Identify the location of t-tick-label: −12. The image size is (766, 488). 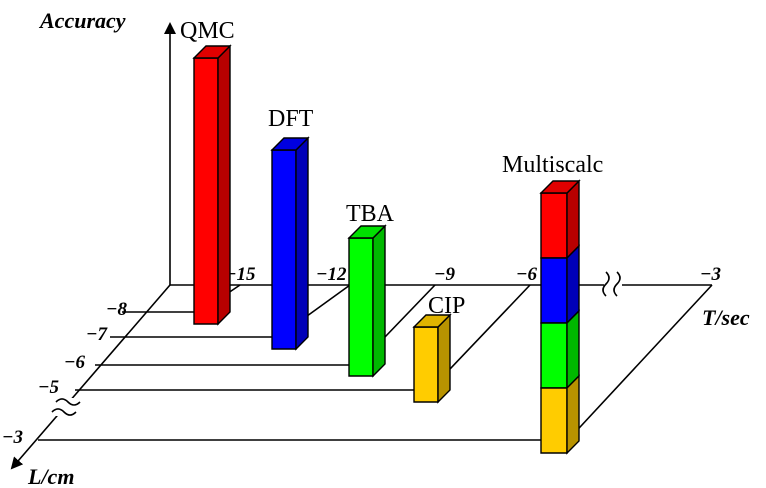
(331, 274).